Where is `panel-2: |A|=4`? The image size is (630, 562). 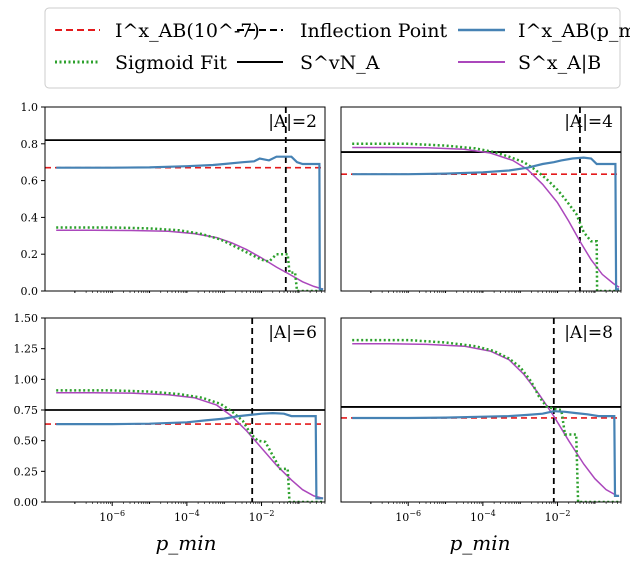
panel-2: |A|=4 is located at coordinates (481, 199).